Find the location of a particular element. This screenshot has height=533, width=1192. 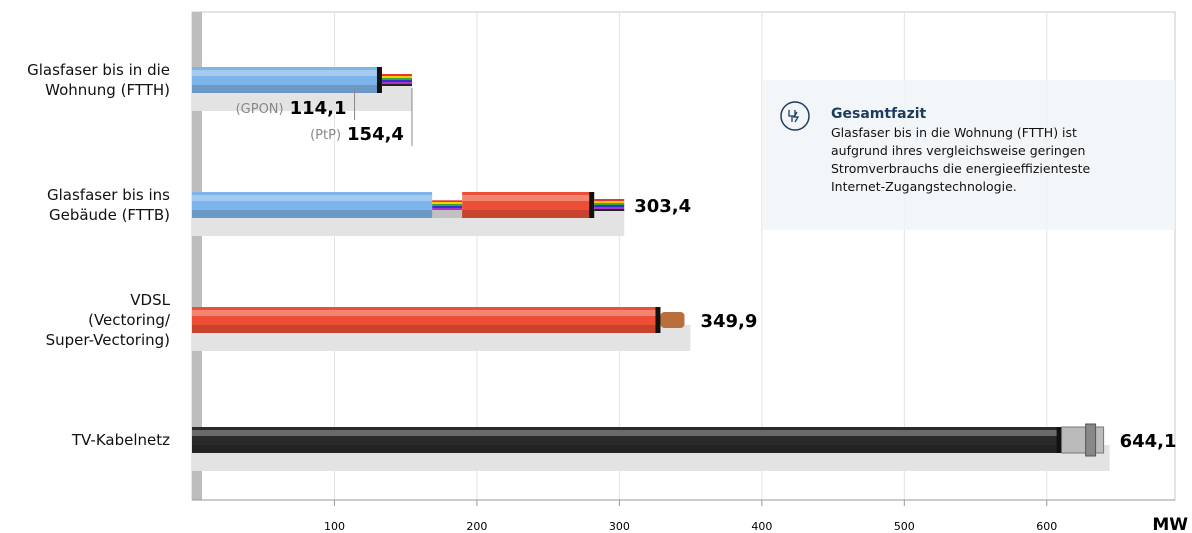

connector is located at coordinates (1083, 440).